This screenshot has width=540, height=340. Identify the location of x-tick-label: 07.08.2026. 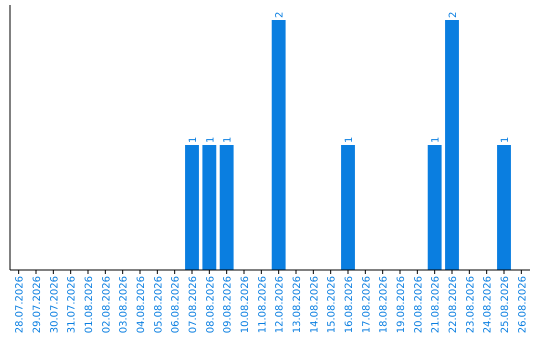
(193, 305).